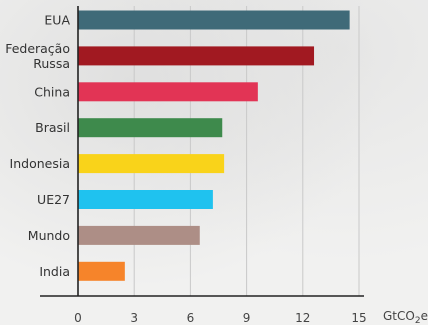 The image size is (428, 325). I want to click on bar-indonesia, so click(151, 164).